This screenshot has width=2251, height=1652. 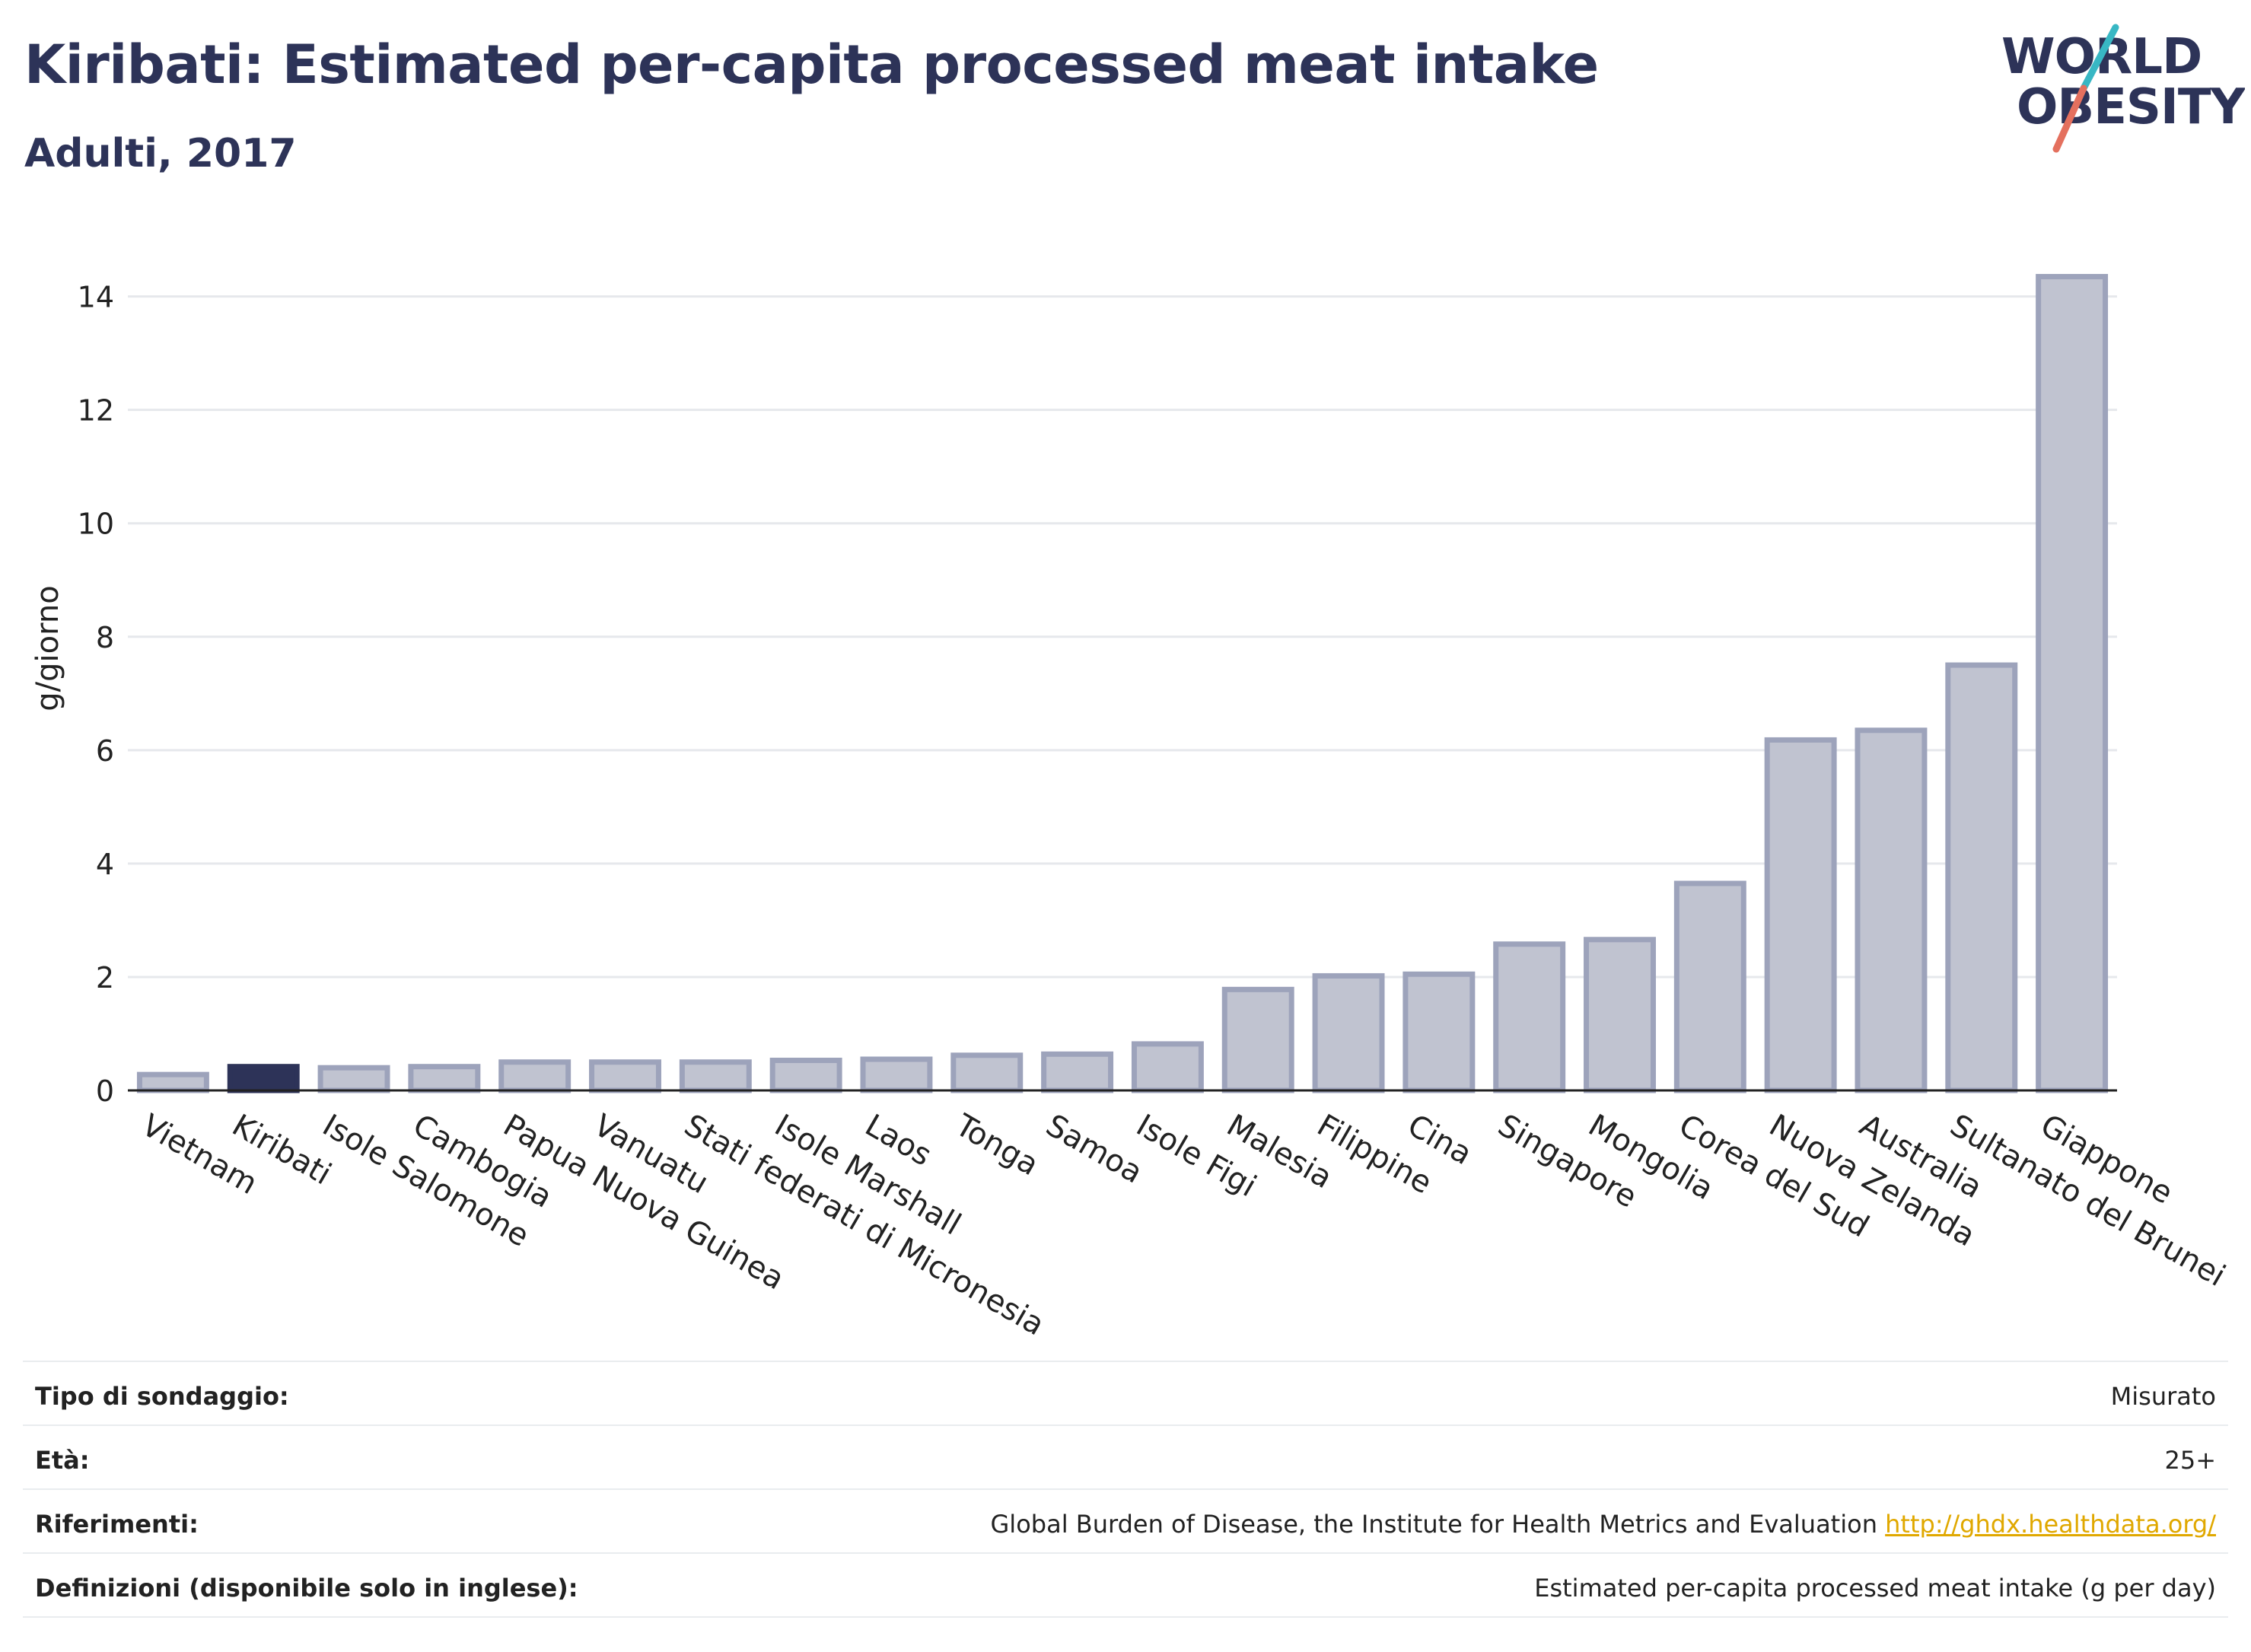 What do you see at coordinates (263, 1078) in the screenshot?
I see `bar-highlight` at bounding box center [263, 1078].